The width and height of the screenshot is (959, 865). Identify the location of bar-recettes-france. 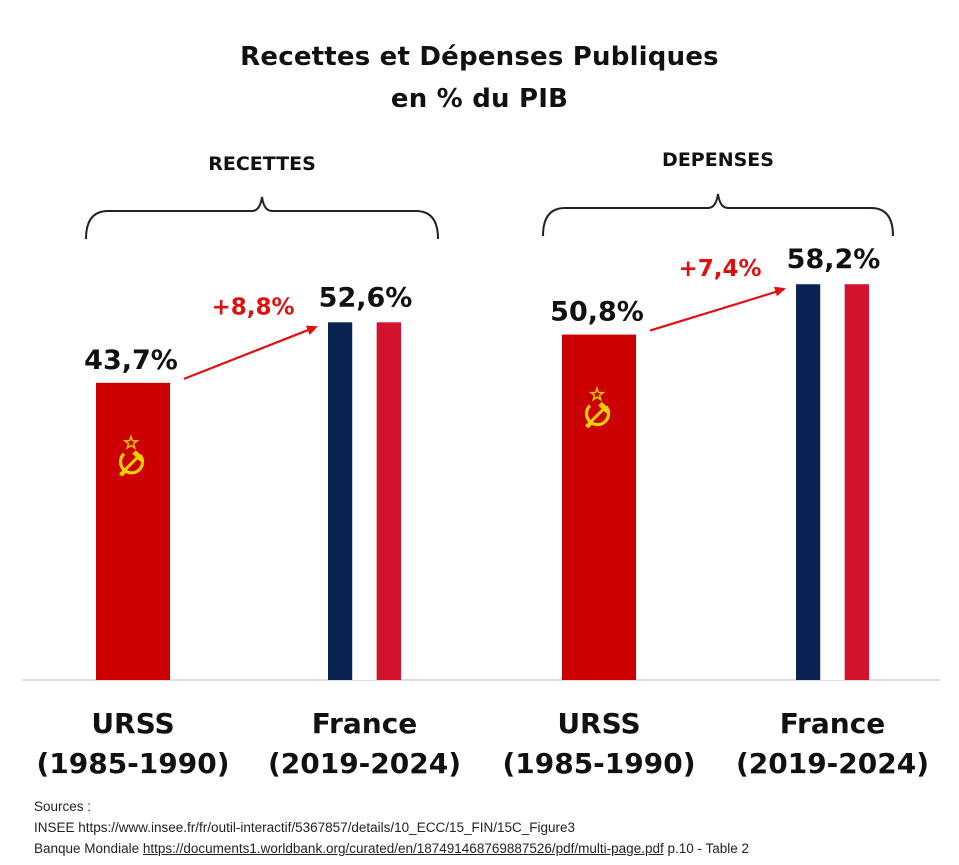
(364, 501).